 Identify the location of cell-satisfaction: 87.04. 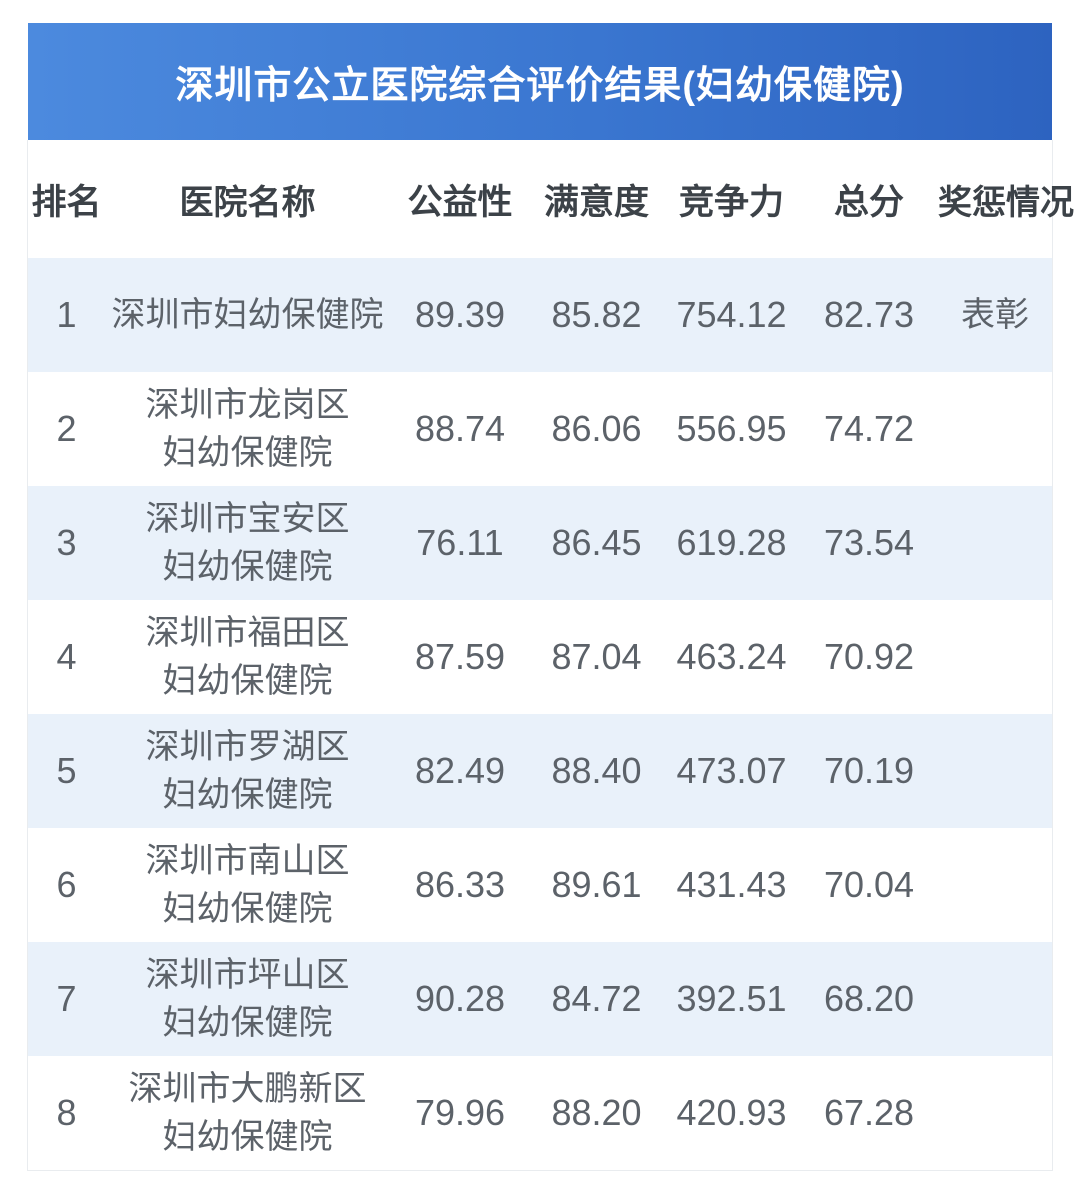
(596, 657).